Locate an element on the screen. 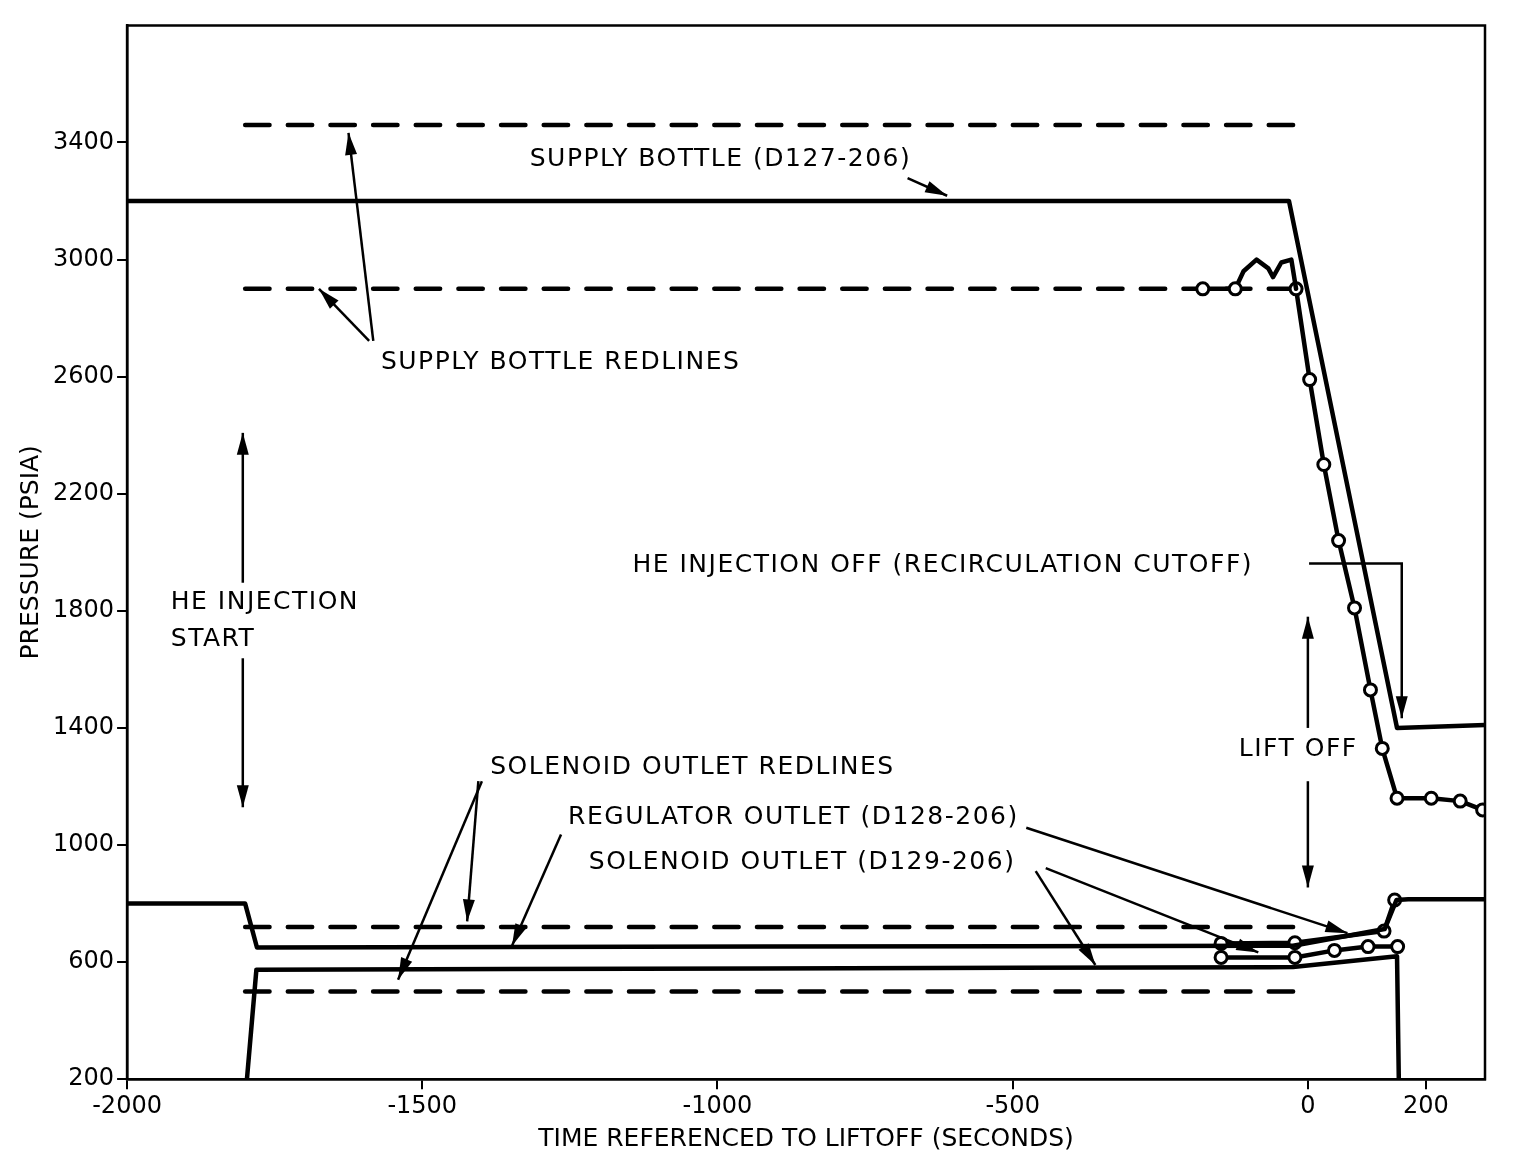 This screenshot has height=1169, width=1515. text: SOLENOID OUTLET (D129-206) is located at coordinates (802, 860).